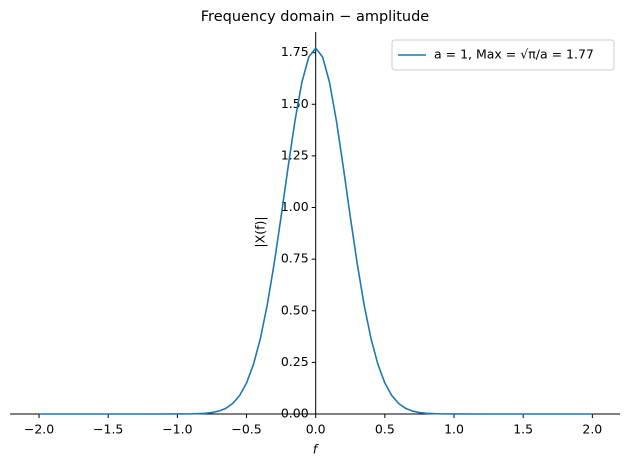 This screenshot has width=630, height=468. What do you see at coordinates (39, 429) in the screenshot?
I see `x-tick-label: −2.0` at bounding box center [39, 429].